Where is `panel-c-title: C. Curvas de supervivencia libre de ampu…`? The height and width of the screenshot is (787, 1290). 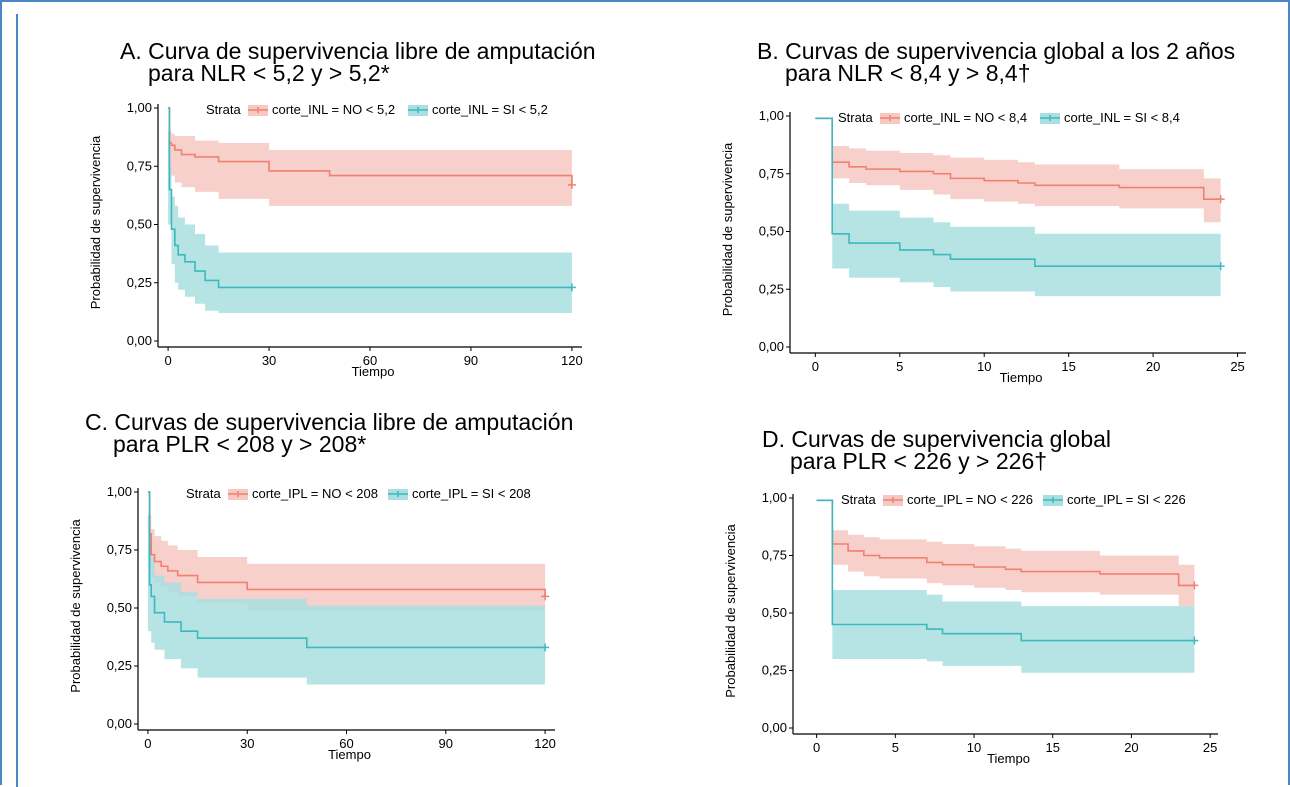 panel-c-title: C. Curvas de supervivencia libre de ampu… is located at coordinates (329, 433).